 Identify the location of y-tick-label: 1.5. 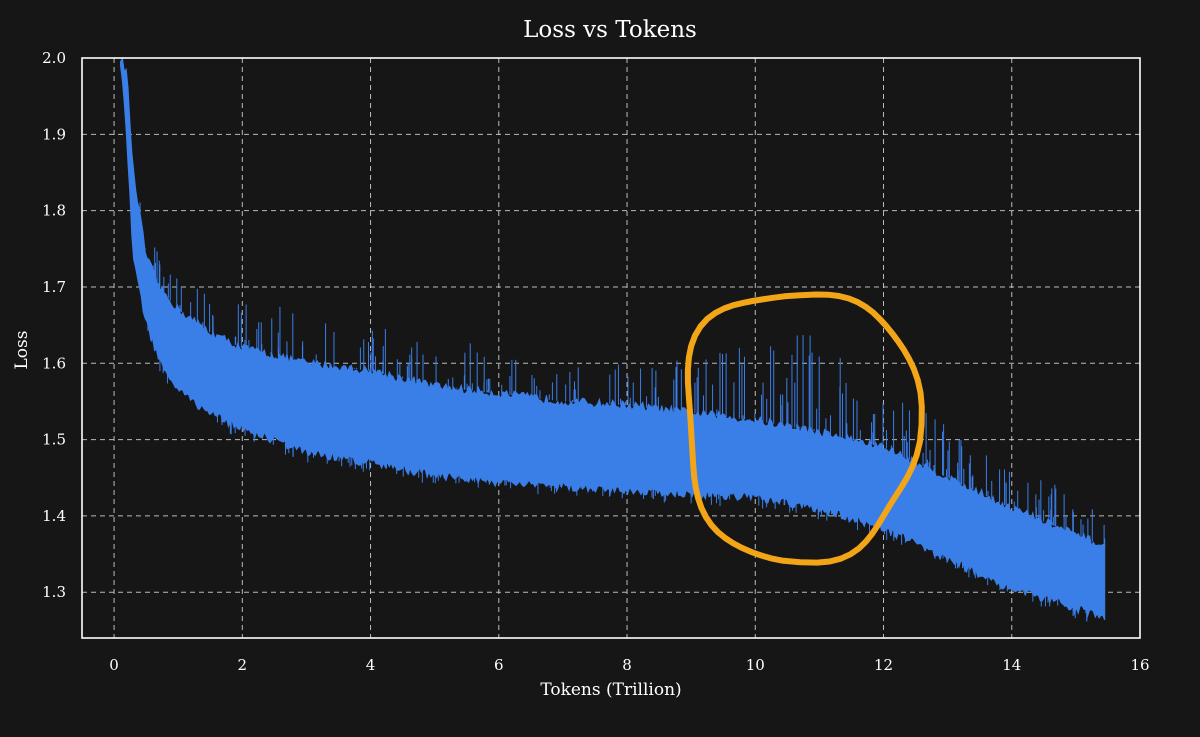
(54, 440).